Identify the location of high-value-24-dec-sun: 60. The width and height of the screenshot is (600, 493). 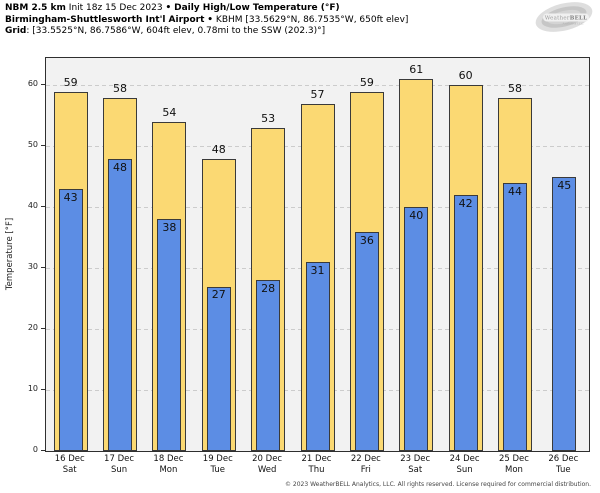
(465, 76).